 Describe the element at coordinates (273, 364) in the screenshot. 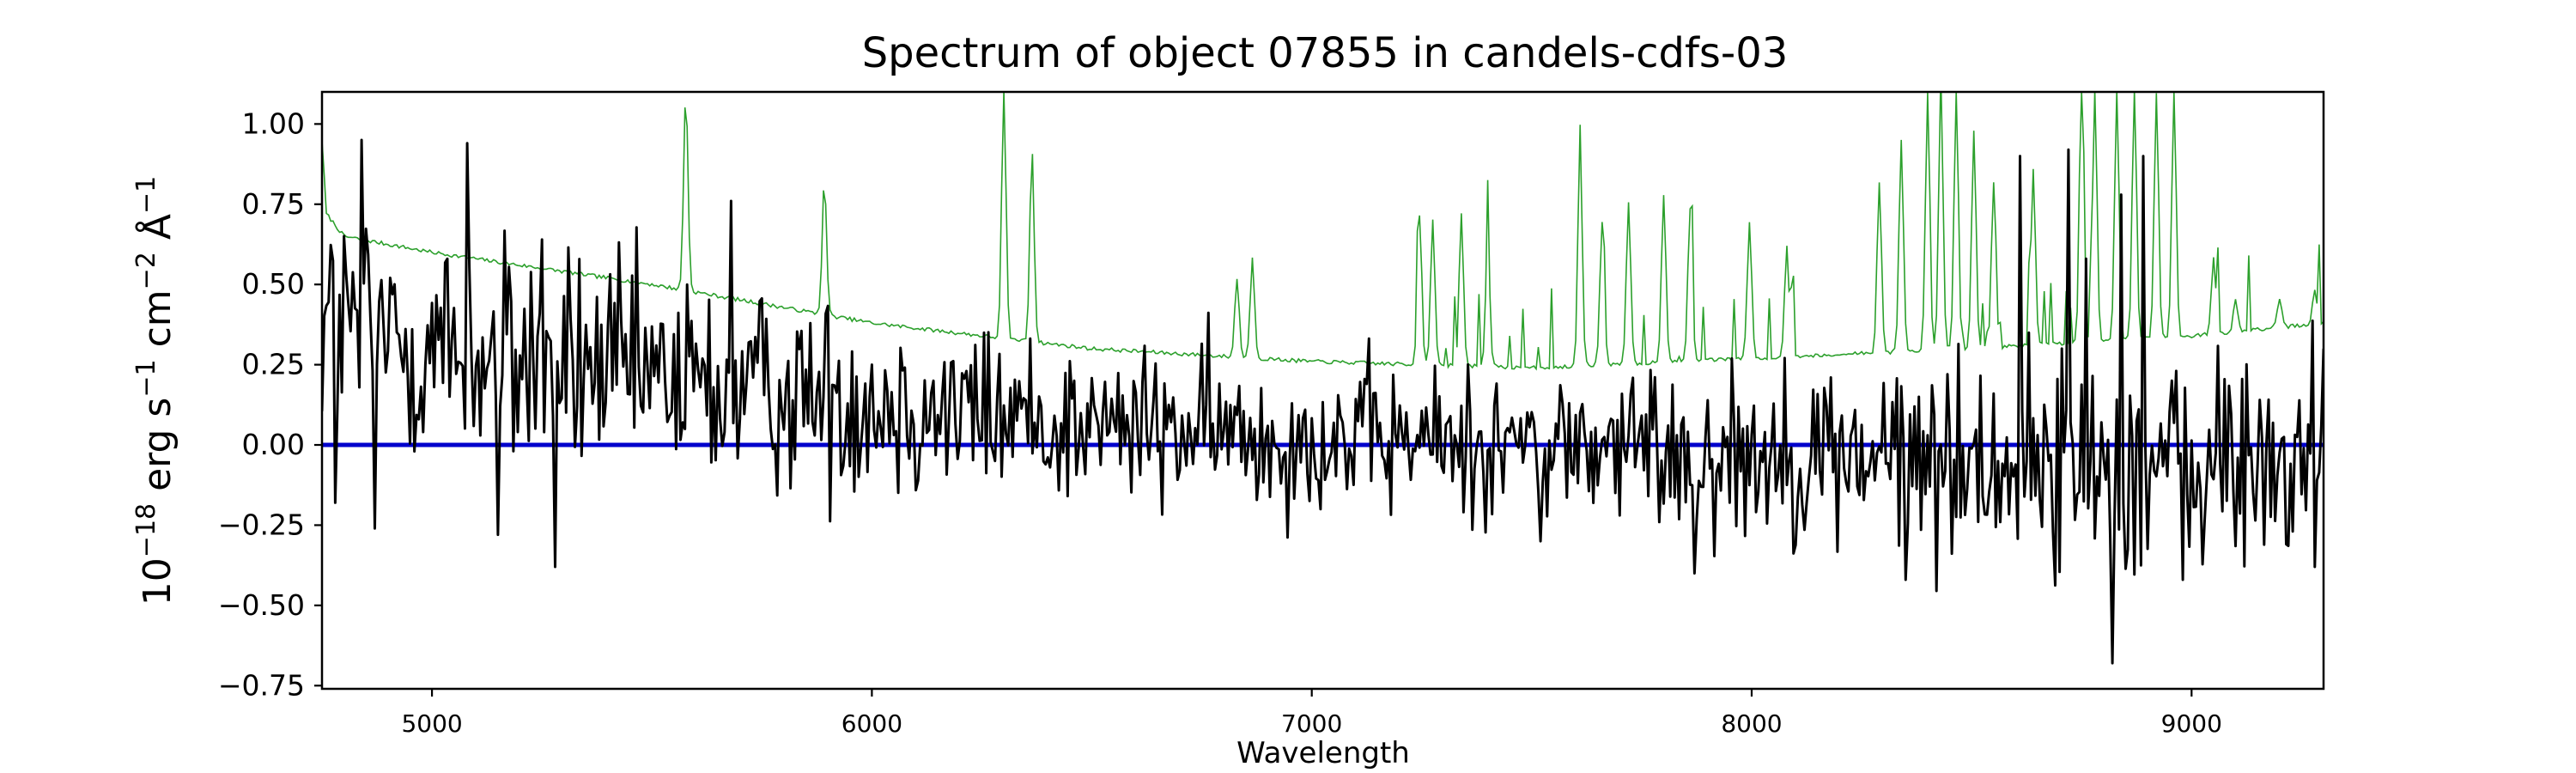

I see `y-tick-label: 0.25` at that location.